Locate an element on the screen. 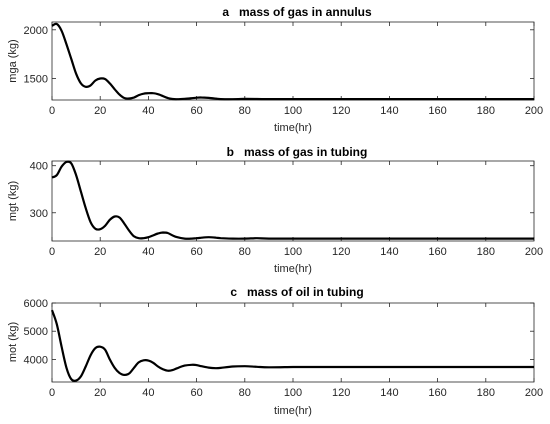 The height and width of the screenshot is (424, 550). panel-c-ytick-label: 5000 is located at coordinates (36, 332).